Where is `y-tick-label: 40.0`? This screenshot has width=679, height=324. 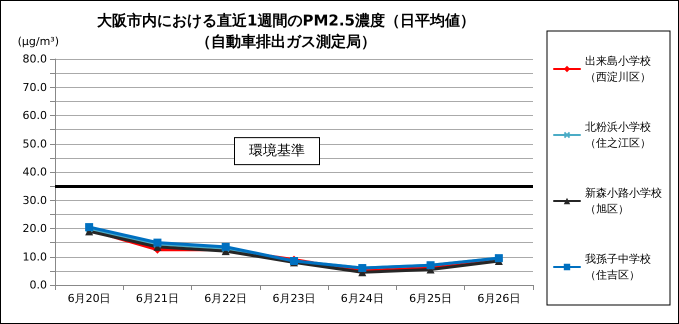 y-tick-label: 40.0 is located at coordinates (34, 172).